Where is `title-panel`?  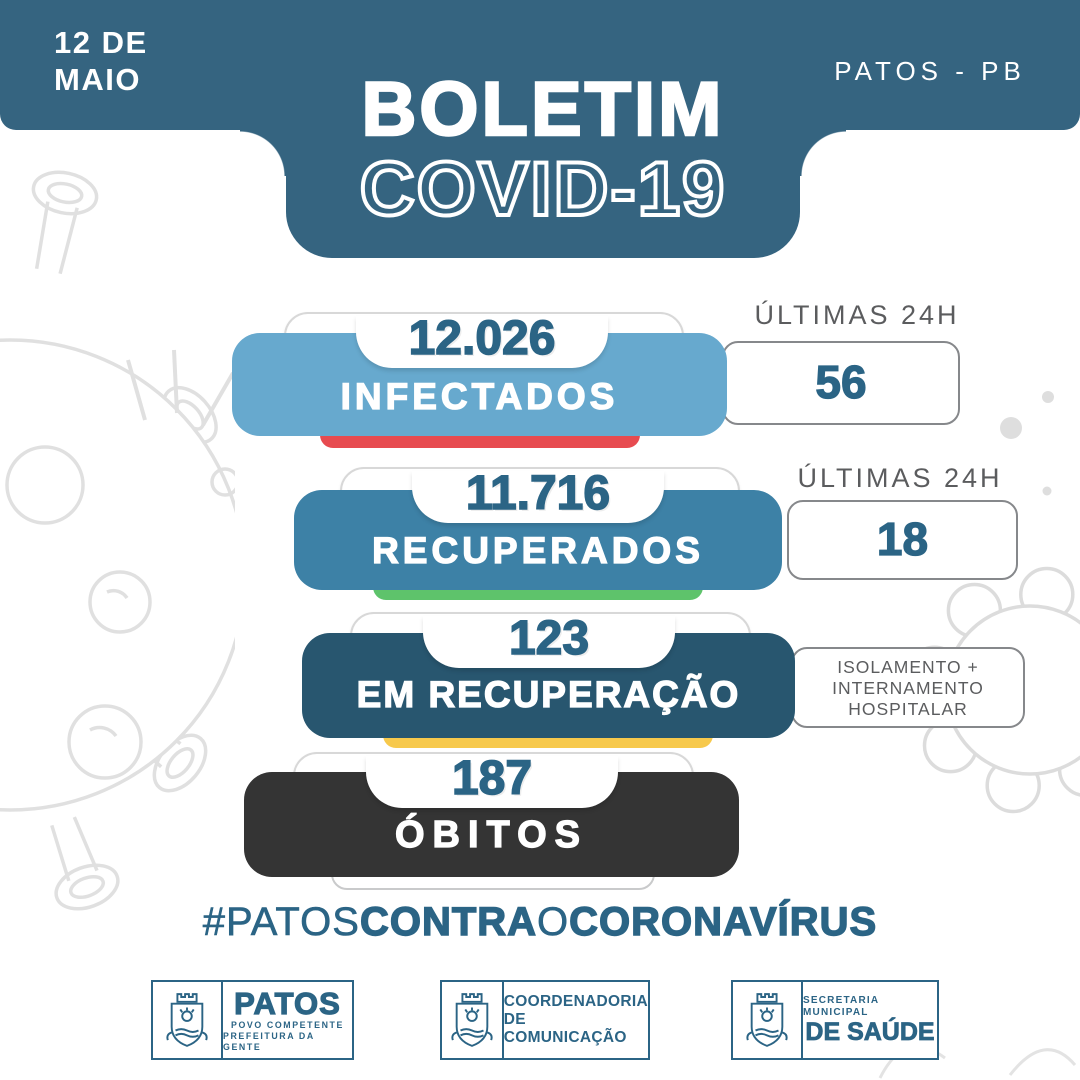
title-panel is located at coordinates (543, 129).